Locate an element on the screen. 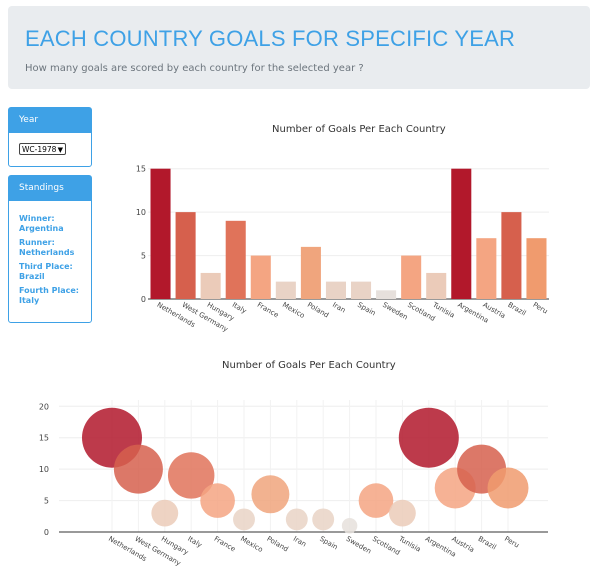  bar-brazil is located at coordinates (511, 255).